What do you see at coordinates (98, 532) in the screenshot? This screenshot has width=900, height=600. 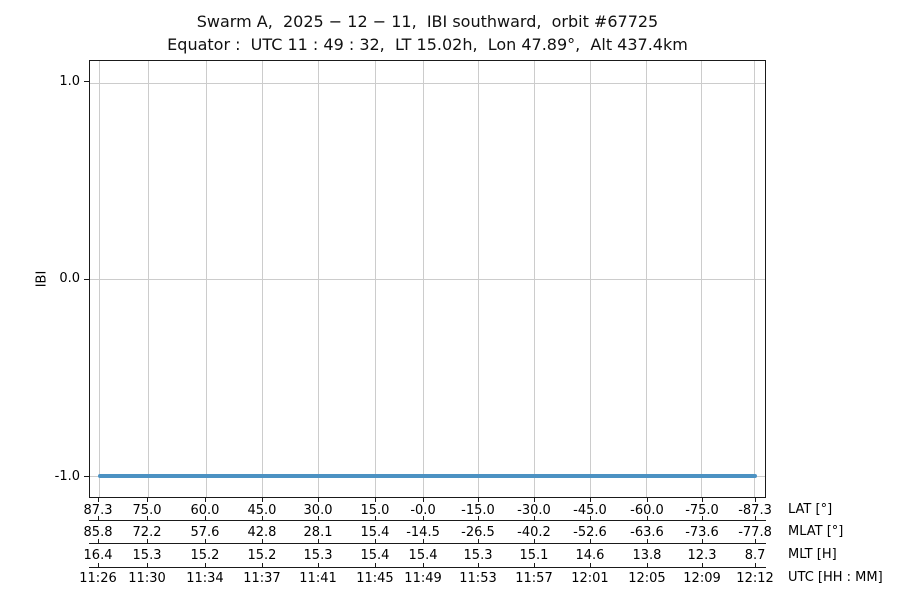 I see `x-tick-label-mlat: 85.8` at bounding box center [98, 532].